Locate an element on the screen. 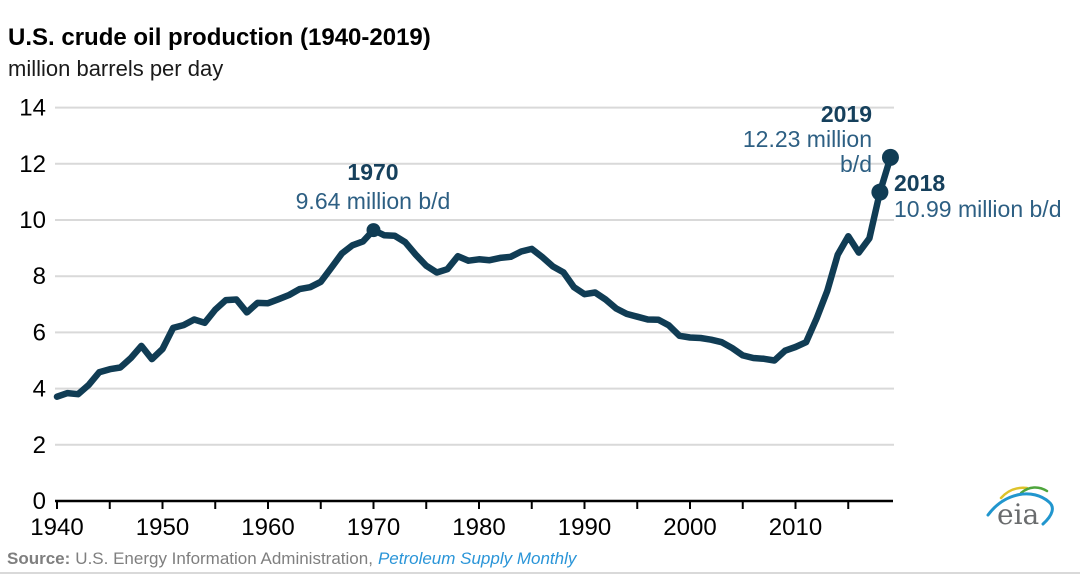 This screenshot has height=577, width=1080. eia-logo-yellow-swoosh-icon is located at coordinates (1014, 493).